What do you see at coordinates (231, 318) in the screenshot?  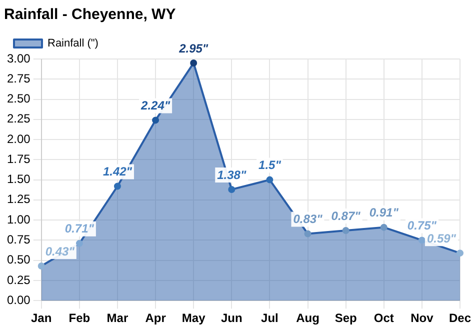 I see `x-tick-label: Jun` at bounding box center [231, 318].